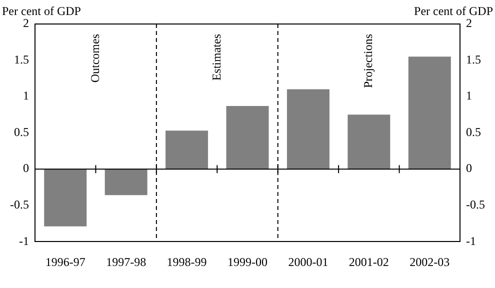 The image size is (495, 288). I want to click on annotation: Estimates, so click(216, 57).